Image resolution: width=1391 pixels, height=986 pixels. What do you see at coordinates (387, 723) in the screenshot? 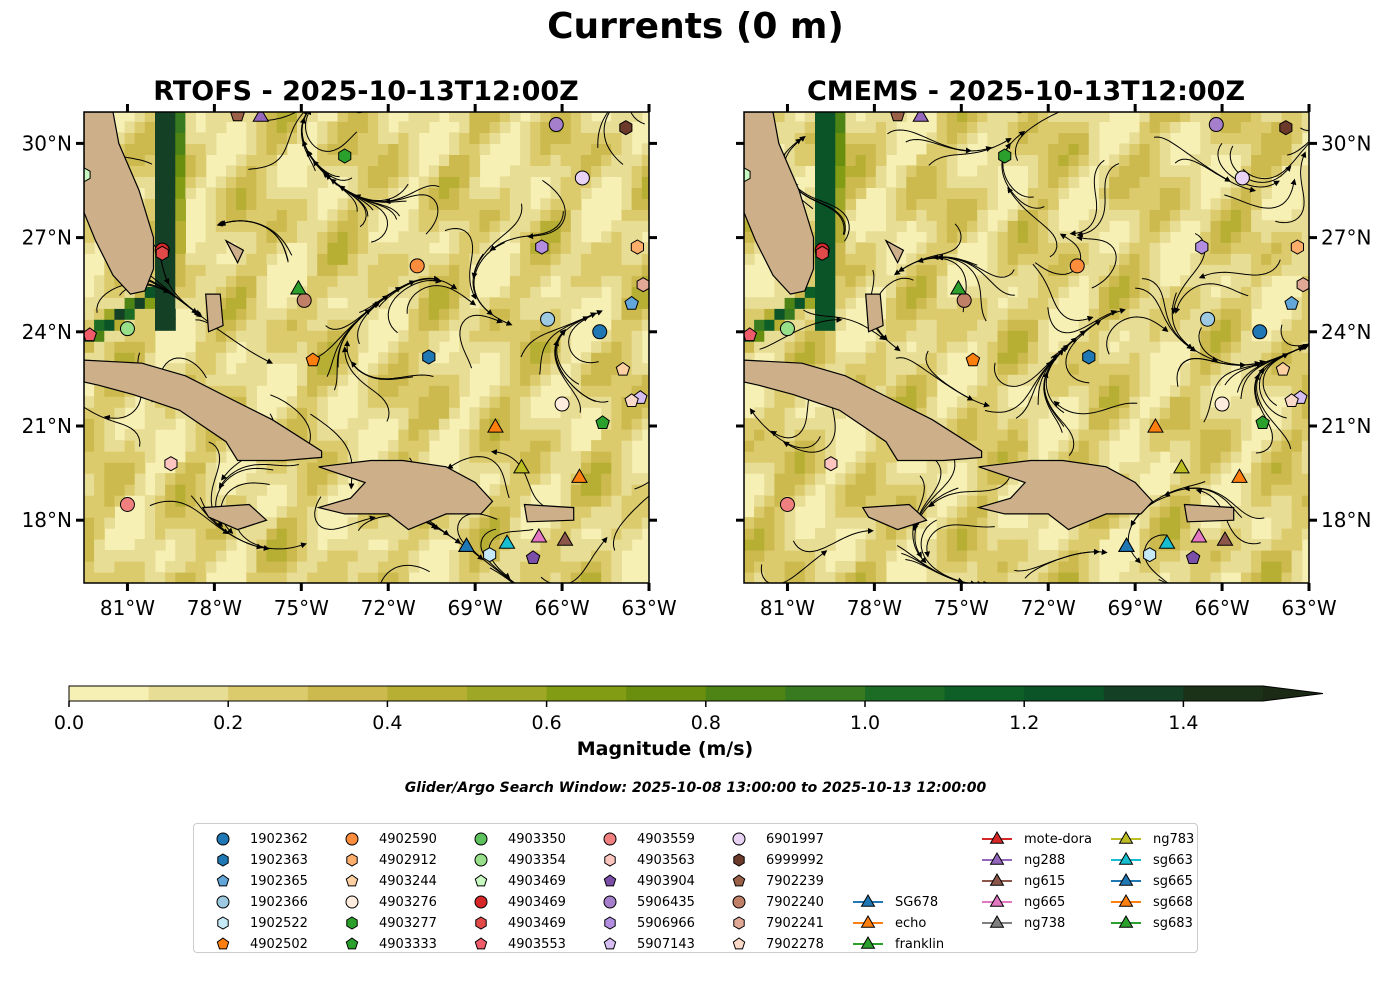
I see `colorbar-tick-label: 0.4` at bounding box center [387, 723].